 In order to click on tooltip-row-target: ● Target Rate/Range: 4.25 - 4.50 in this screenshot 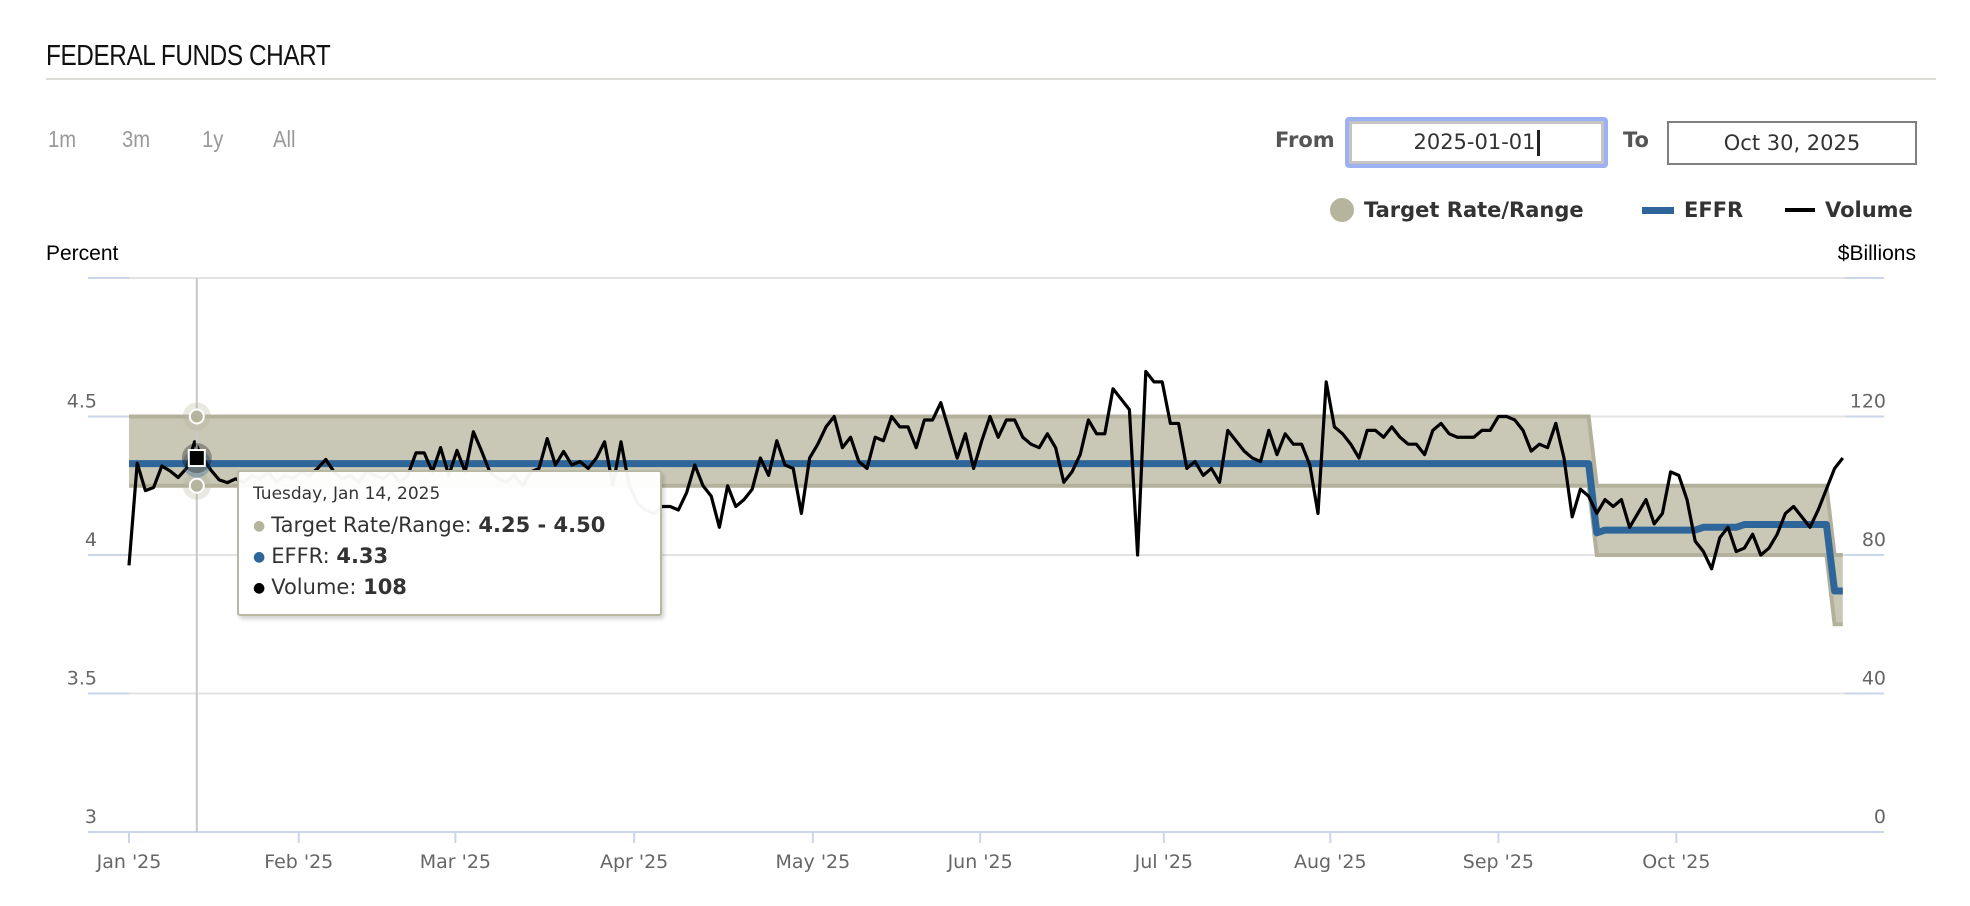, I will do `click(456, 525)`.